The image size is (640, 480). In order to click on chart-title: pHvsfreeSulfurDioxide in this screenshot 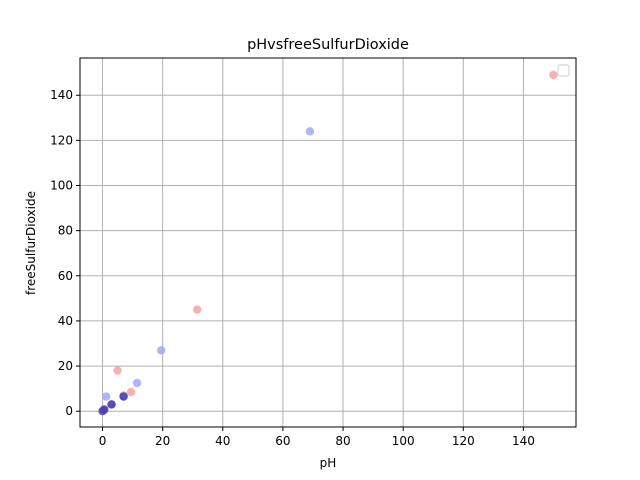, I will do `click(328, 45)`.